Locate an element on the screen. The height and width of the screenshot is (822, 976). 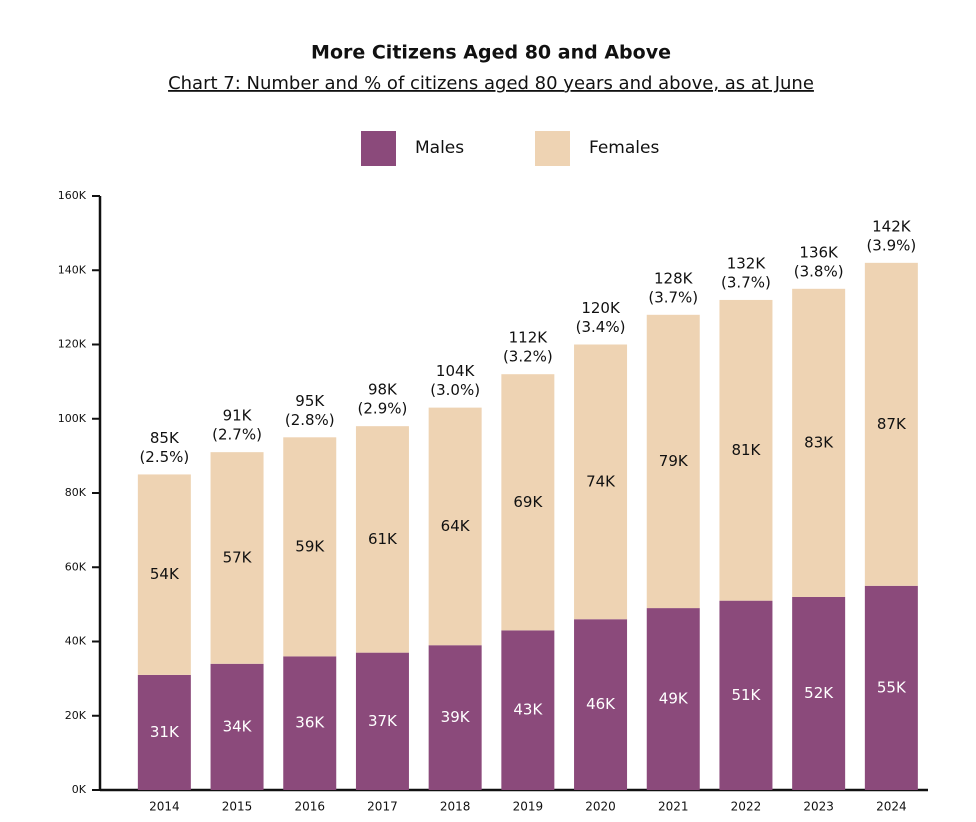
value-label: 55K is located at coordinates (892, 687).